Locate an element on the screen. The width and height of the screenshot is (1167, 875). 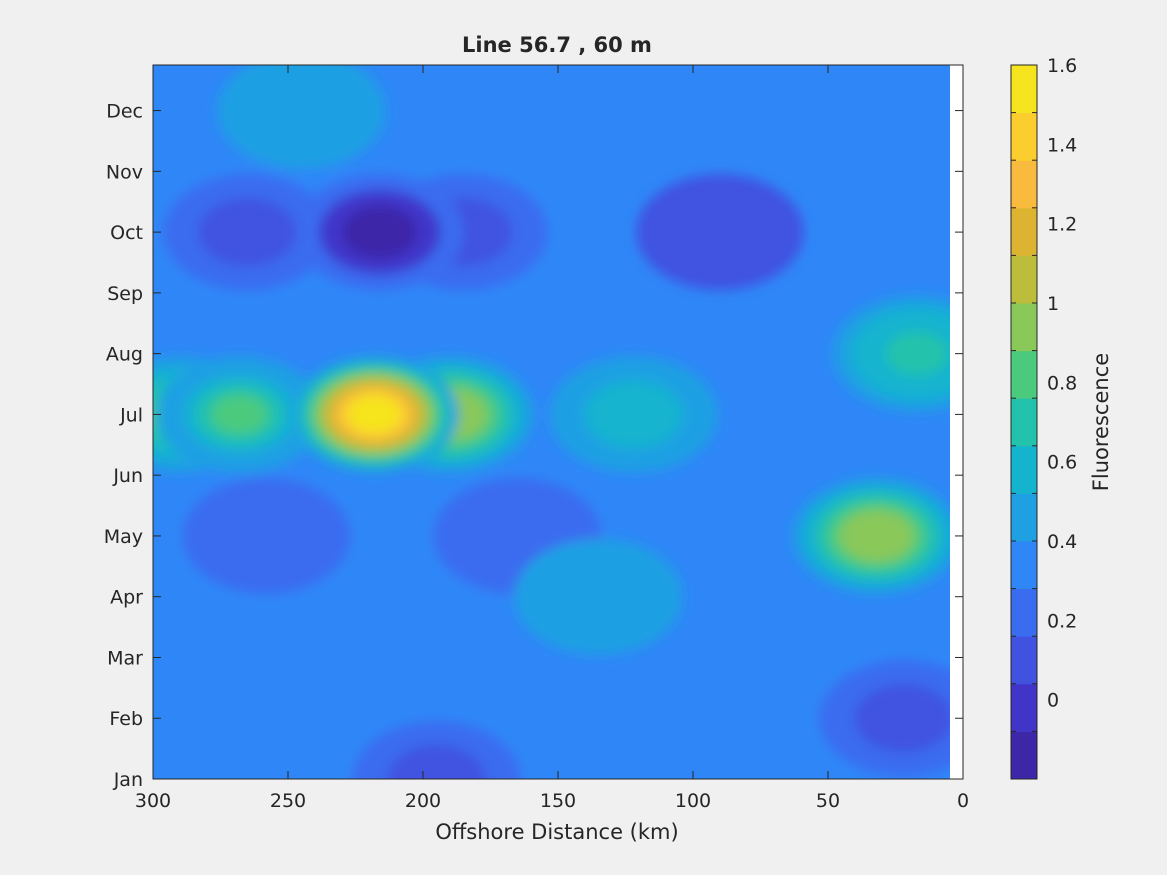
y-tick-label: Sep is located at coordinates (125, 294).